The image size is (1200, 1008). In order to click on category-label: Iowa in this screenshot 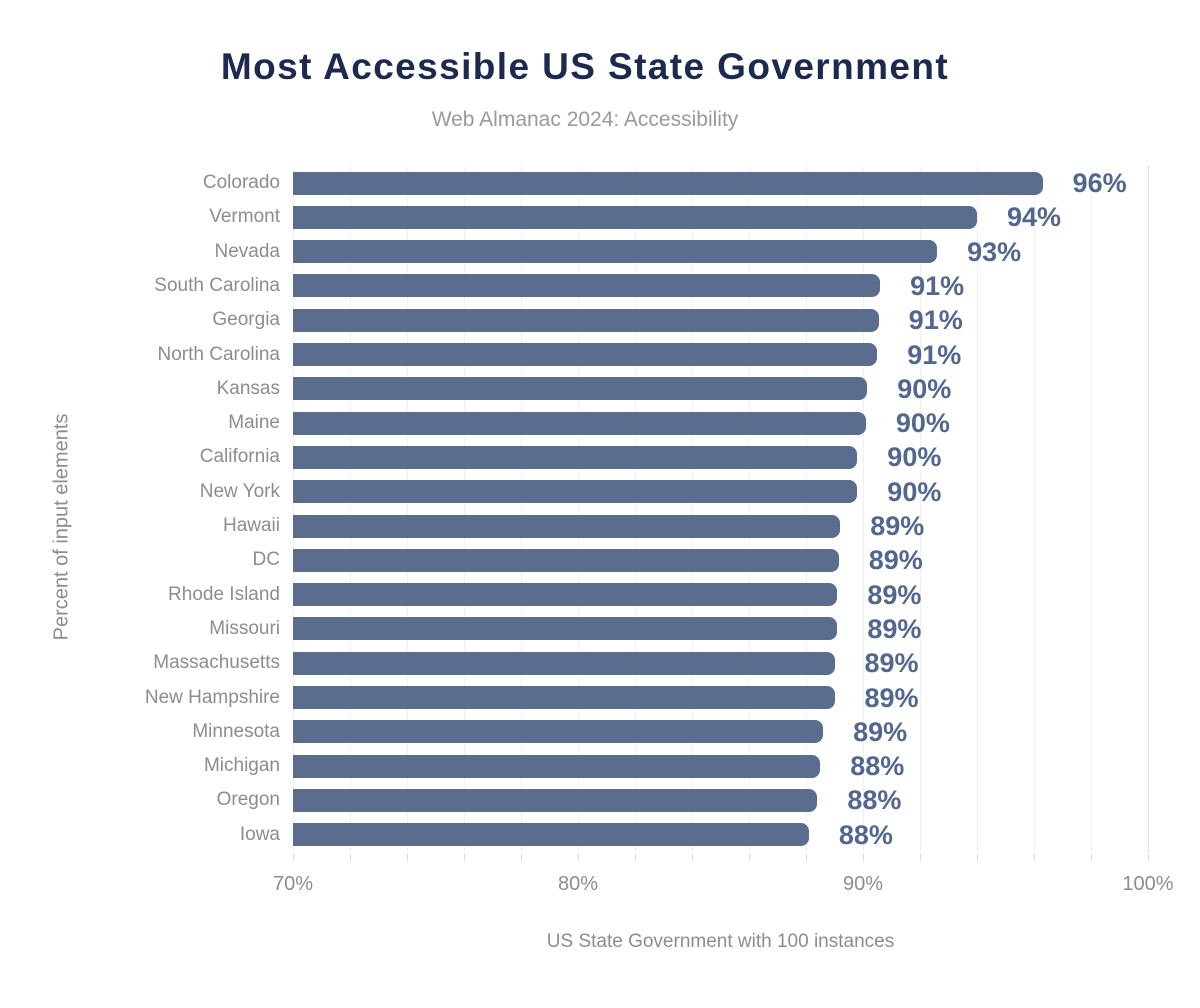, I will do `click(259, 834)`.